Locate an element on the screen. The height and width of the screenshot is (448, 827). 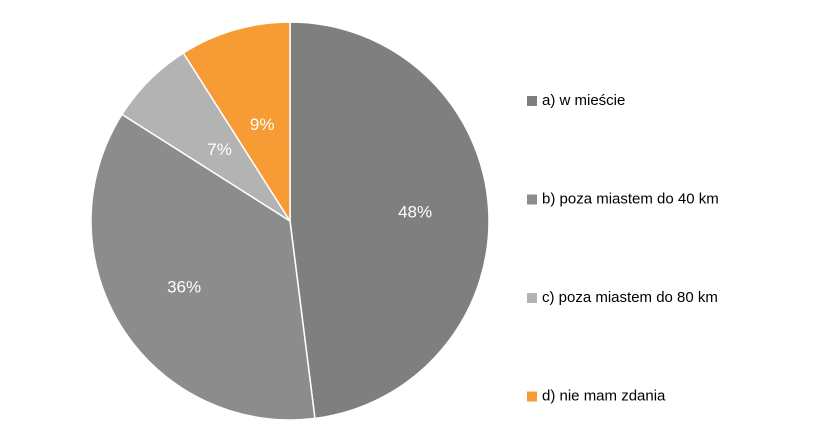
legend-label-d: d) nie mam zdania is located at coordinates (604, 395).